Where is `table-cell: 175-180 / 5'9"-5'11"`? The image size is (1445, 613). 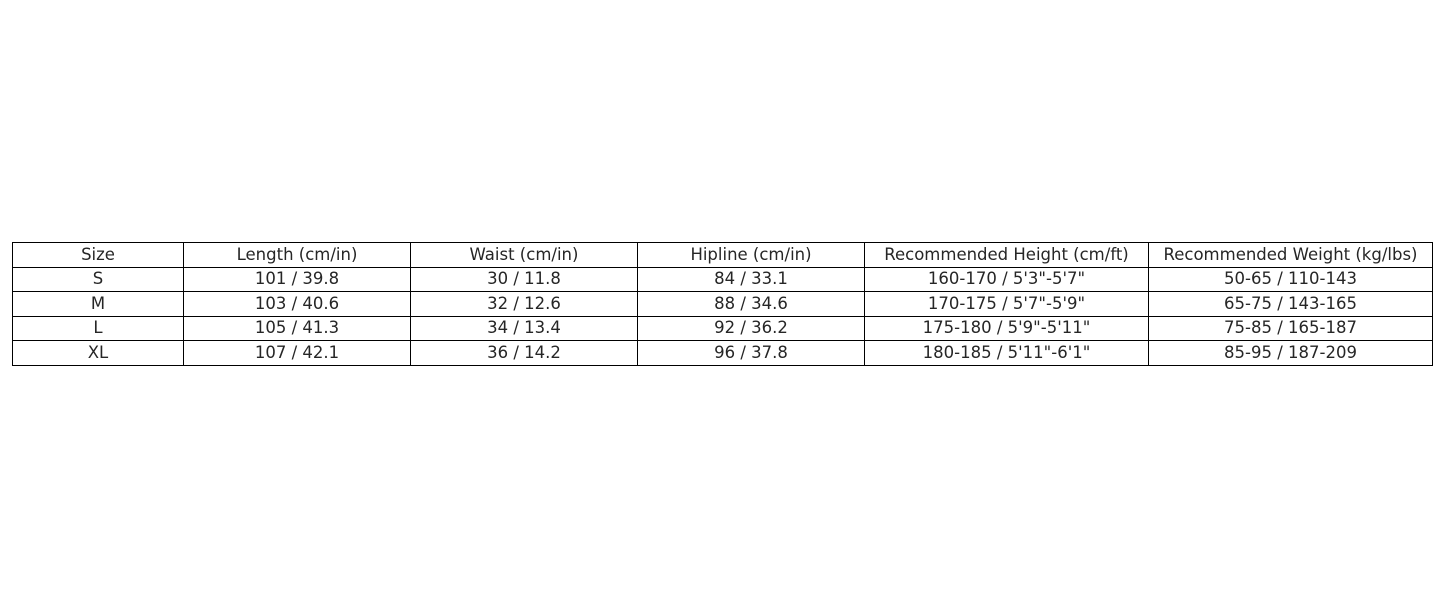
table-cell: 175-180 / 5'9"-5'11" is located at coordinates (1006, 328).